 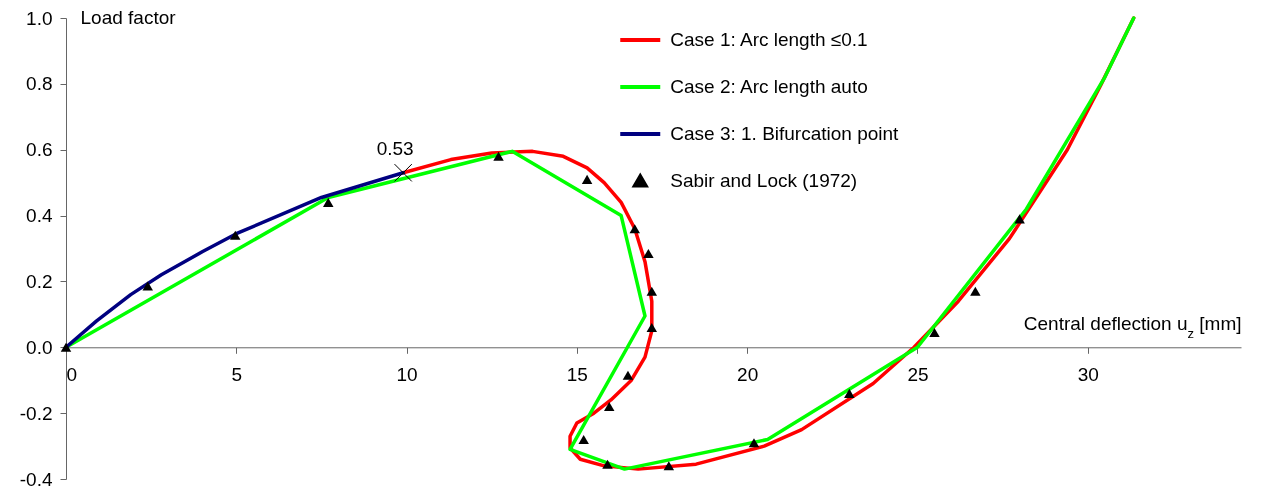 I want to click on y-tick-label: -0.2, so click(x=36, y=413).